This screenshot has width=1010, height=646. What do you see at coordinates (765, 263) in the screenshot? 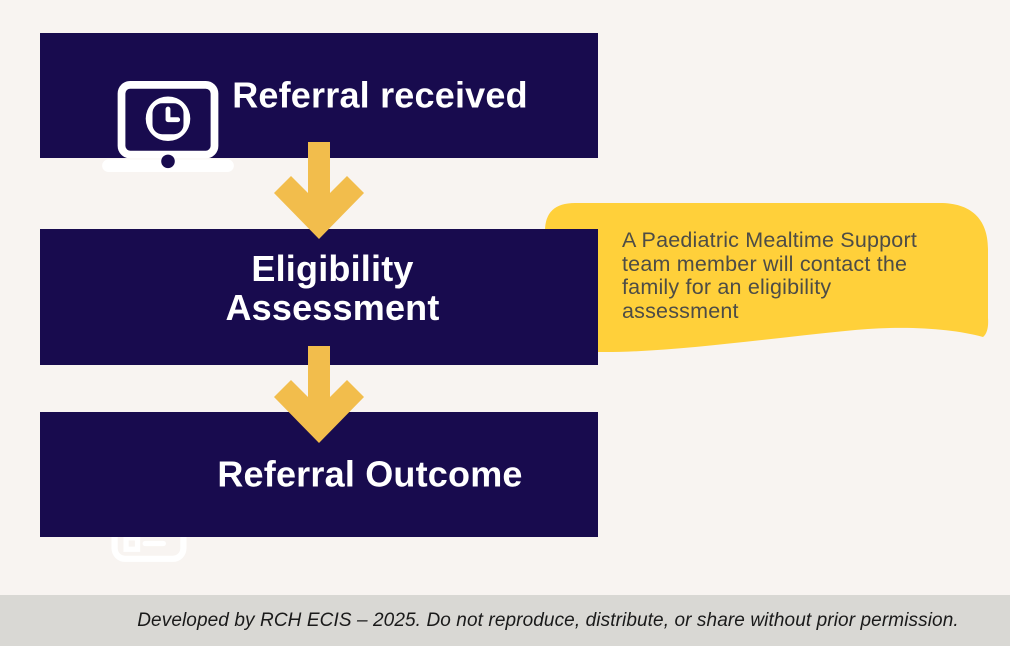
I see `callout-line: team member will contact the` at bounding box center [765, 263].